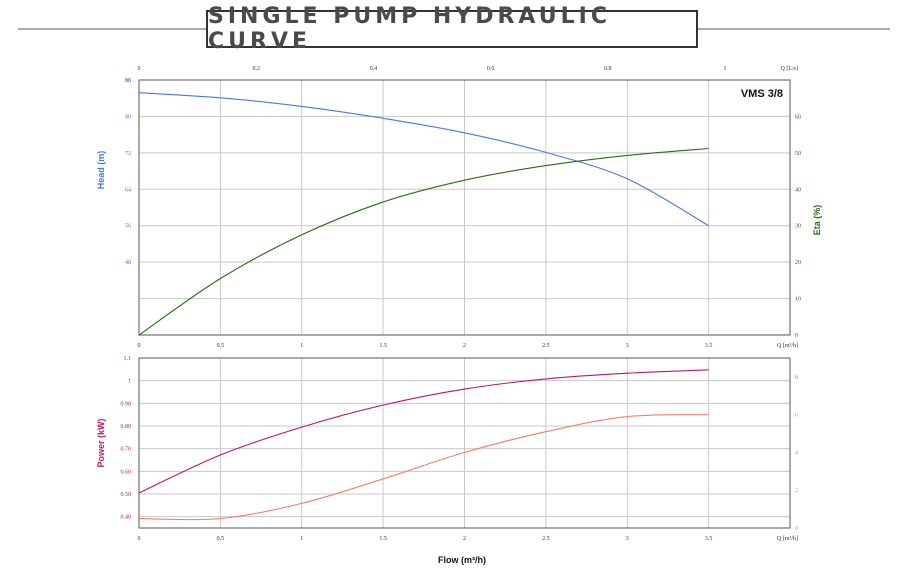 The width and height of the screenshot is (908, 572). I want to click on bottom-x-tick-label: 3, so click(627, 539).